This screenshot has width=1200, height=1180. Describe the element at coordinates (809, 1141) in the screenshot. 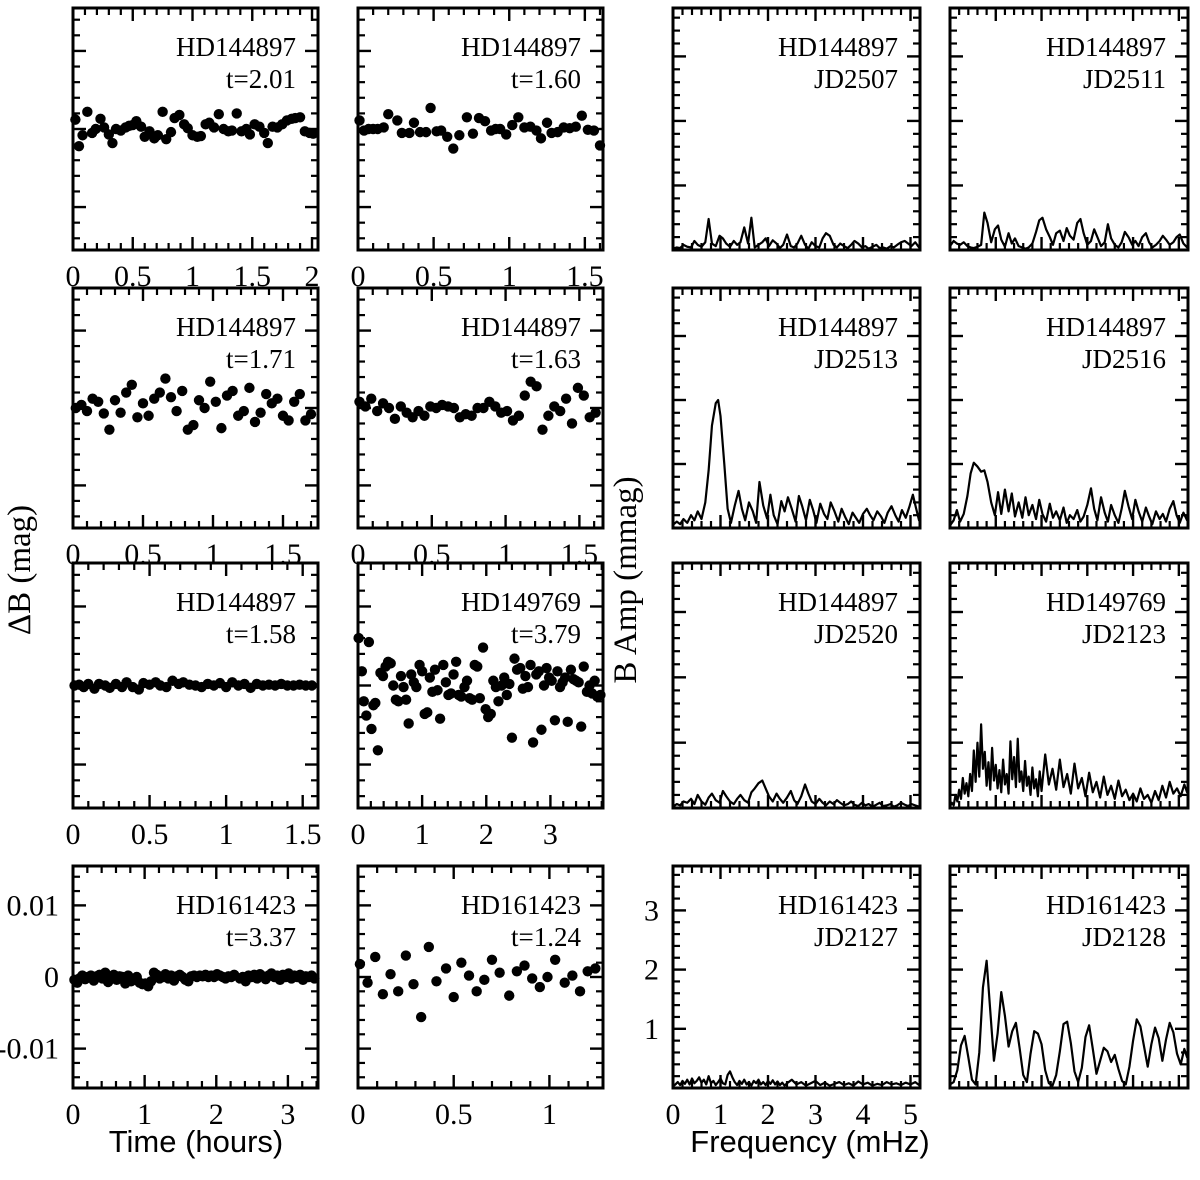

I see `x-axis-title-right: Frequency (mHz)` at that location.